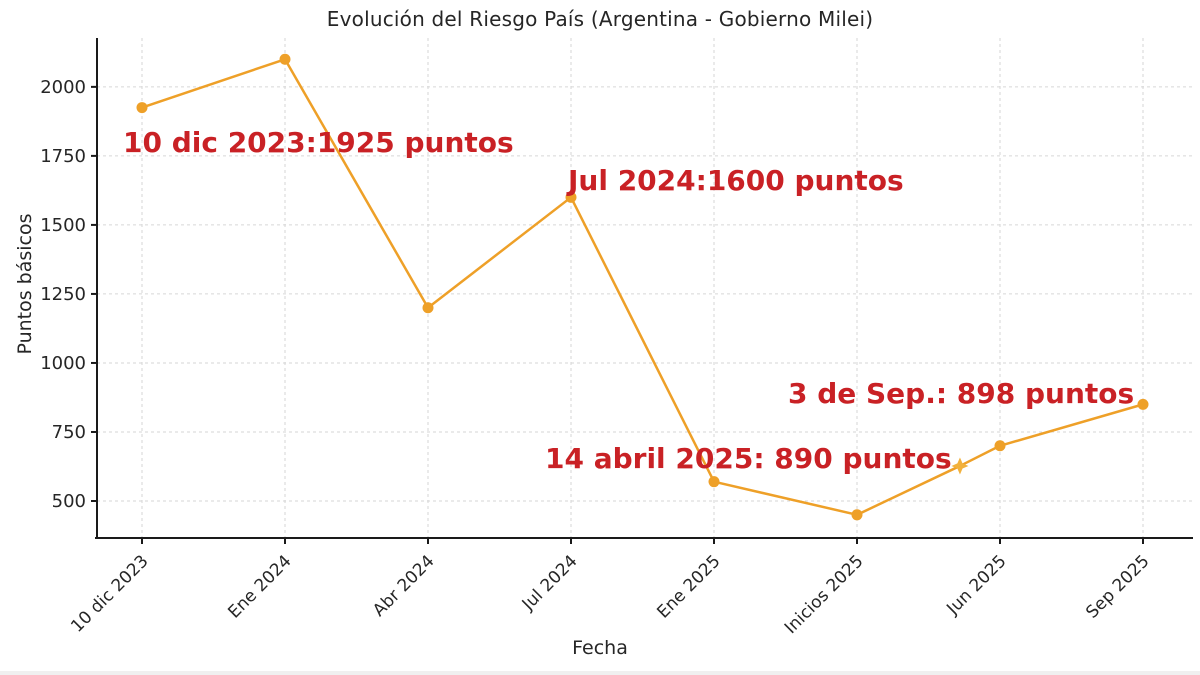 This screenshot has width=1200, height=675. I want to click on annotation-text: Jul 2024:1600 puntos, so click(735, 180).